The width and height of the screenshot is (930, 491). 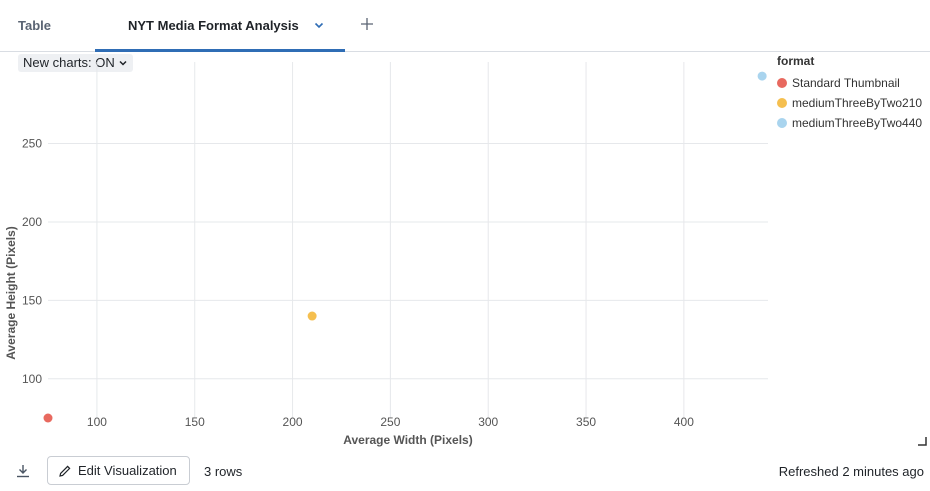 What do you see at coordinates (65, 471) in the screenshot?
I see `pencil-icon` at bounding box center [65, 471].